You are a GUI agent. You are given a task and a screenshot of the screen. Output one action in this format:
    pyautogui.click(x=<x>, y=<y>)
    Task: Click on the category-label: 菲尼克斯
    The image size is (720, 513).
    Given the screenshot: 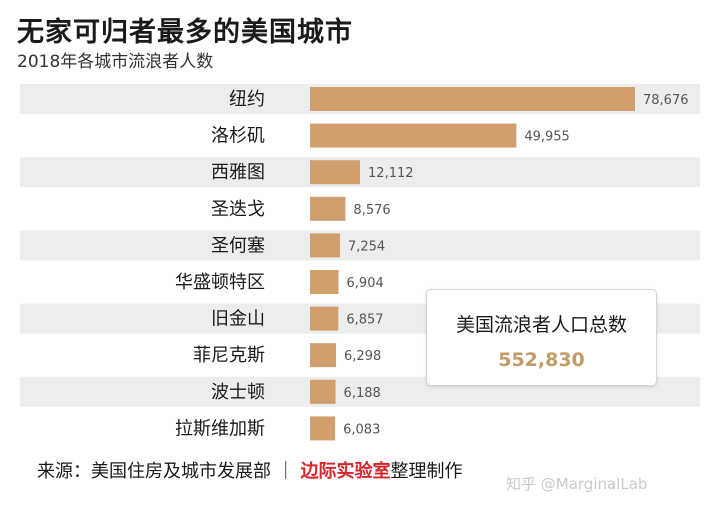 What is the action you would take?
    pyautogui.click(x=229, y=355)
    